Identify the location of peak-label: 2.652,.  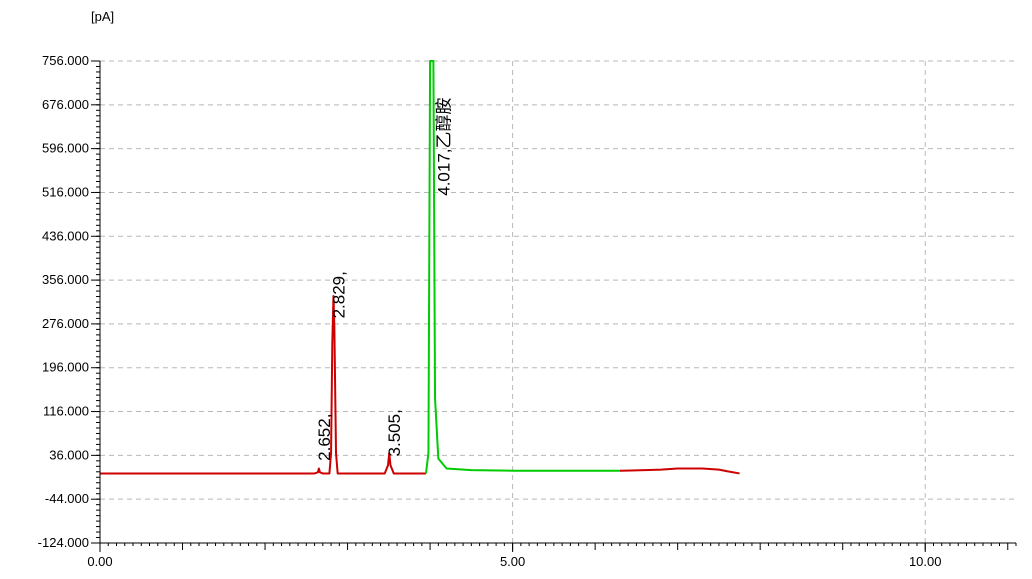
(324, 437).